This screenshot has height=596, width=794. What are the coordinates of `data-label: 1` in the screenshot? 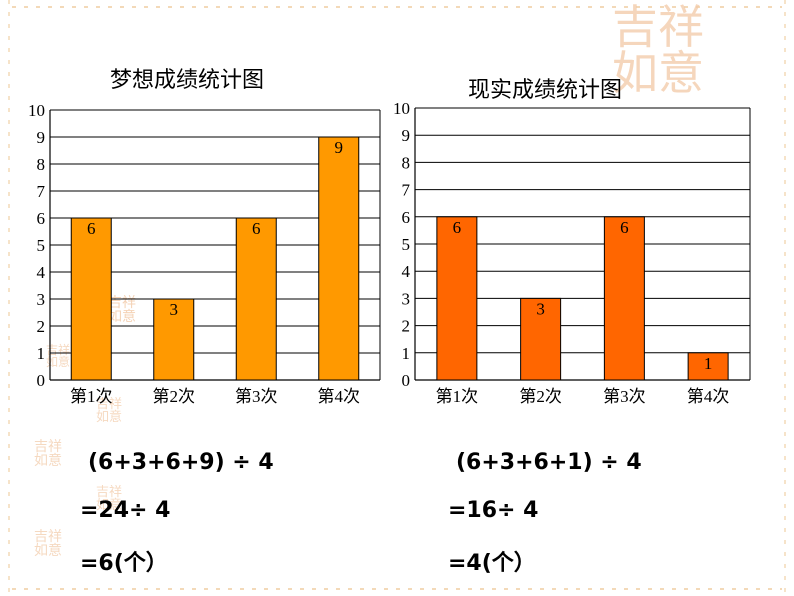 It's located at (708, 363).